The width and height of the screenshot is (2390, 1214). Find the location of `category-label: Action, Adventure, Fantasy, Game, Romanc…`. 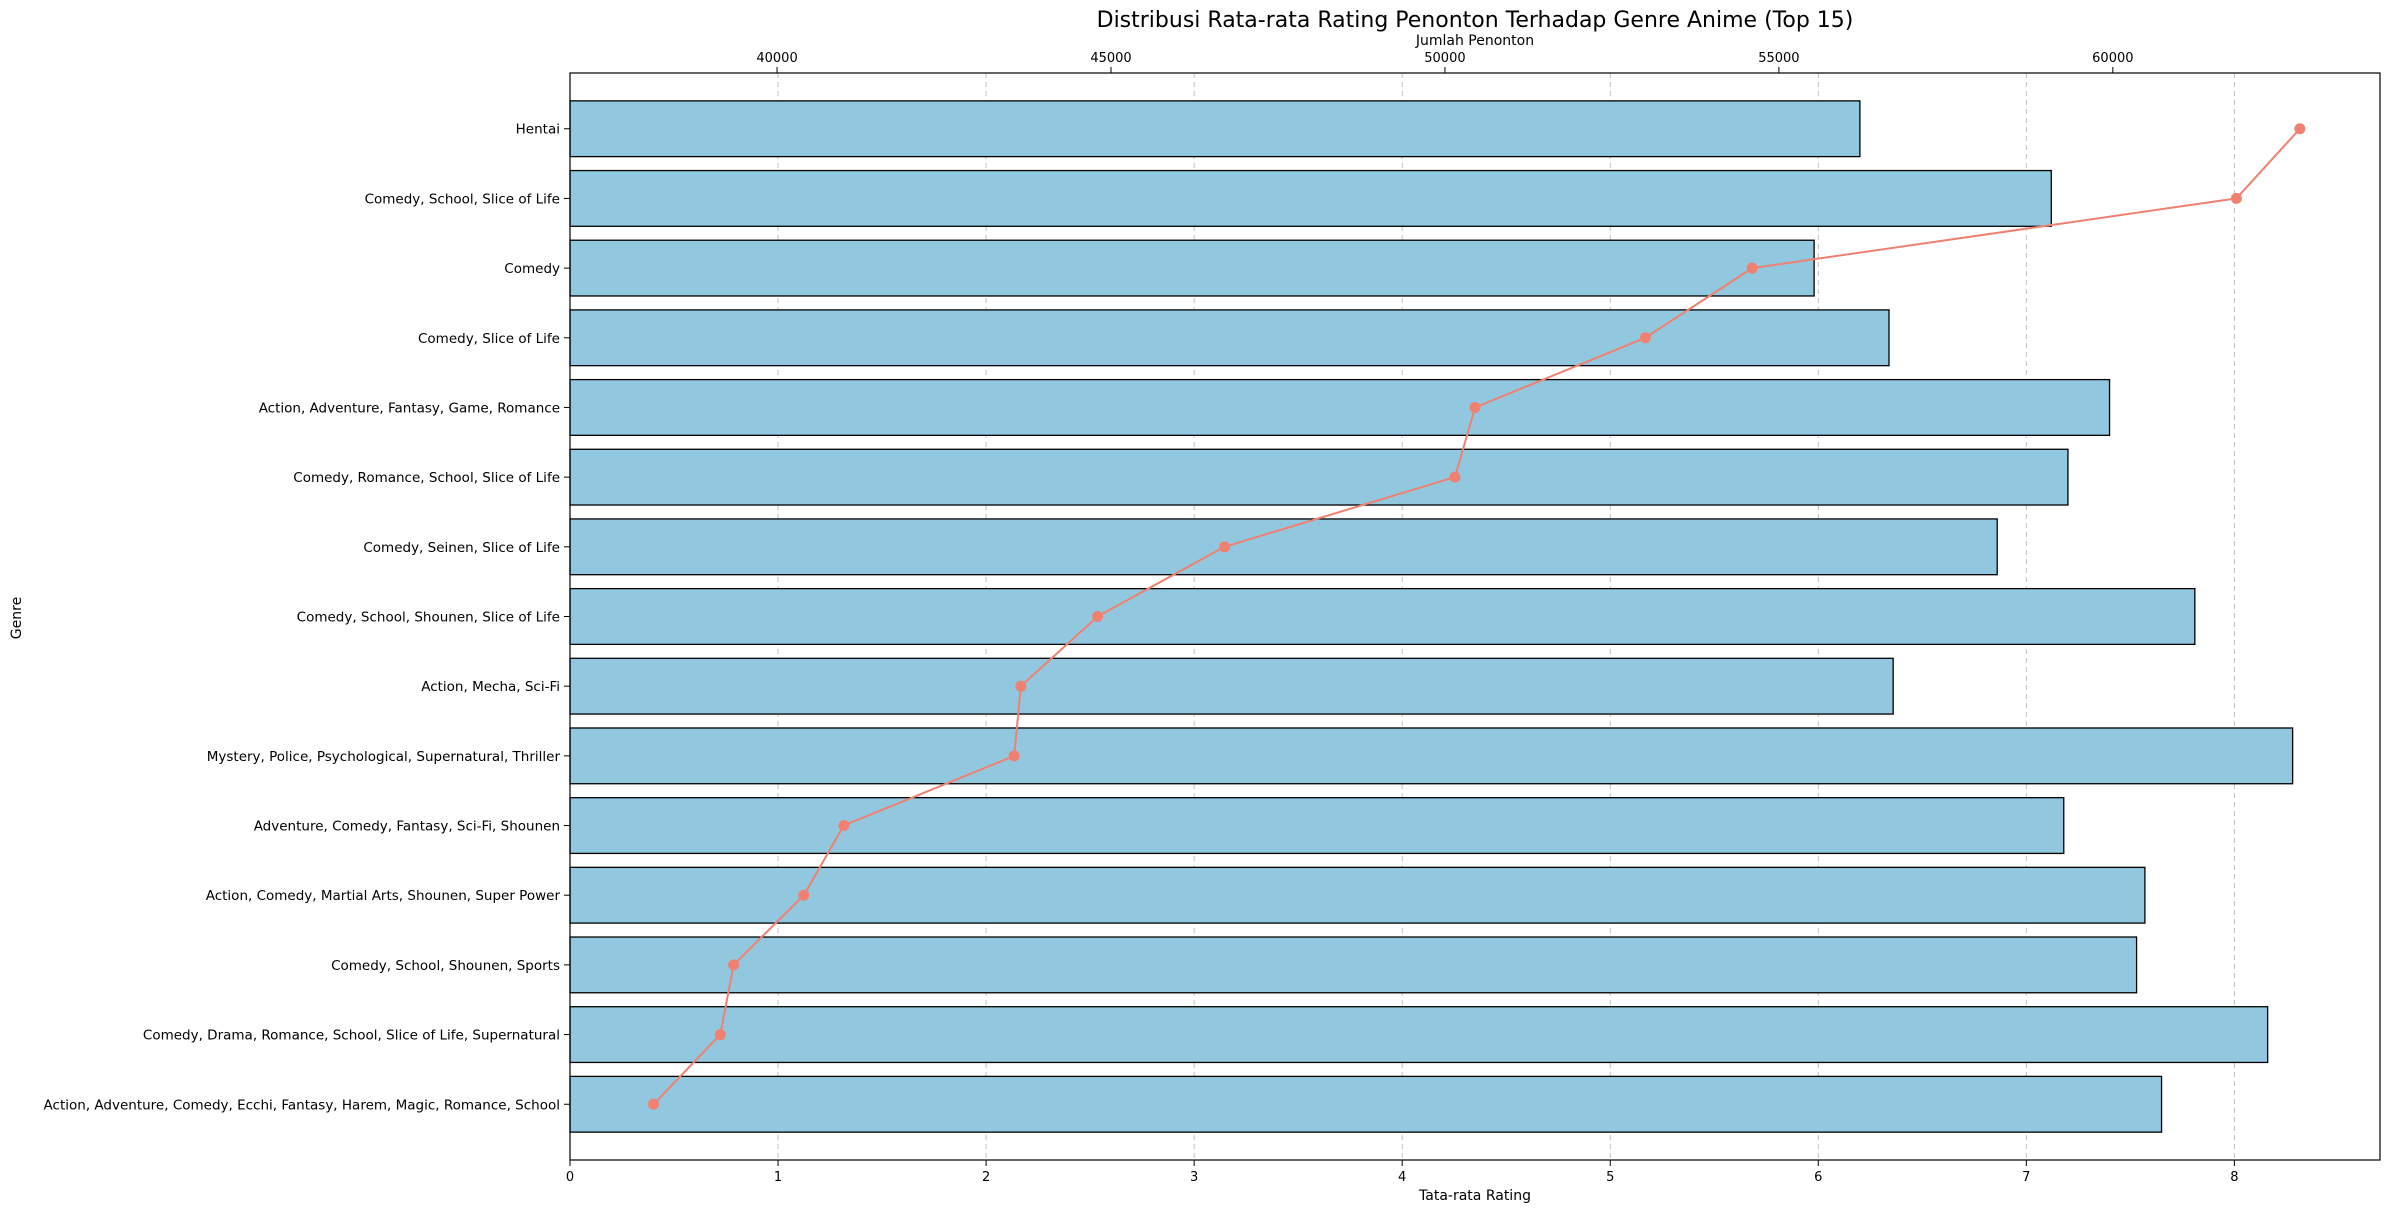

category-label: Action, Adventure, Fantasy, Game, Romanc… is located at coordinates (409, 408).